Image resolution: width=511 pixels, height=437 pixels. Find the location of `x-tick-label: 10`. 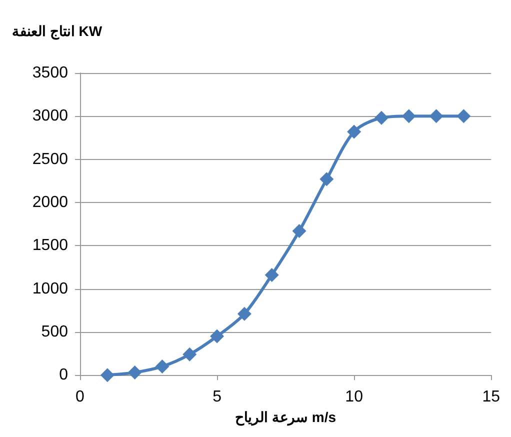

x-tick-label: 10 is located at coordinates (354, 397).